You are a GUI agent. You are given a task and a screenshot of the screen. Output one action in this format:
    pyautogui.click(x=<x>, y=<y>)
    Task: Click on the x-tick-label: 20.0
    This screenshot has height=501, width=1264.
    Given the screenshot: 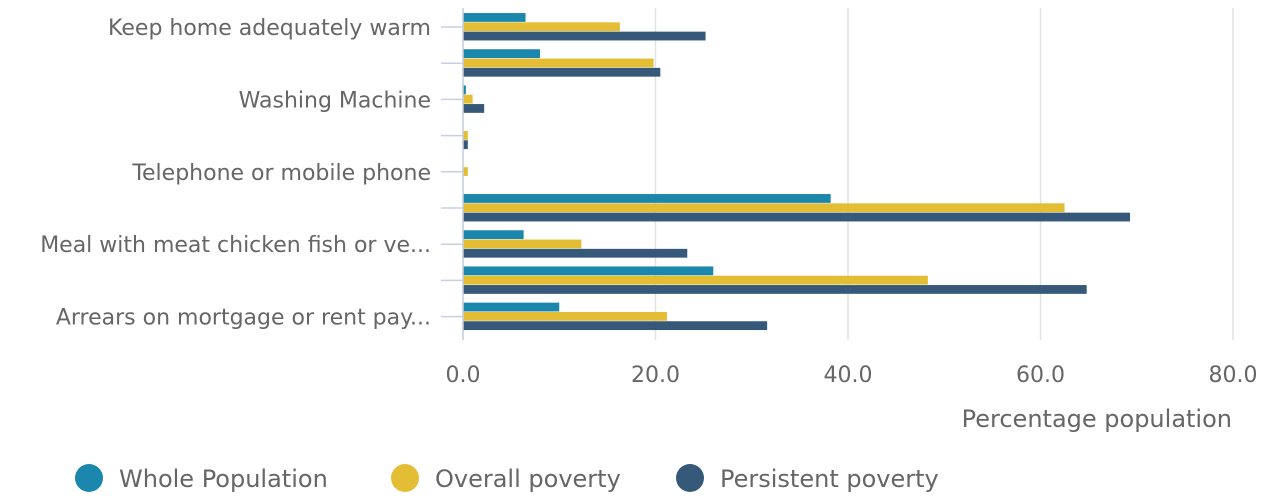 What is the action you would take?
    pyautogui.click(x=655, y=375)
    